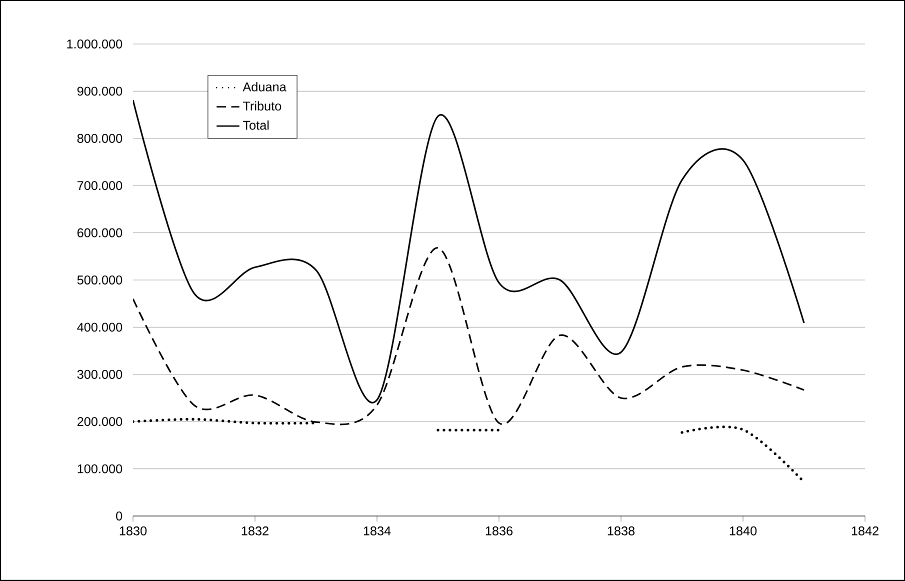  What do you see at coordinates (99, 280) in the screenshot?
I see `y-tick-label: 500.000` at bounding box center [99, 280].